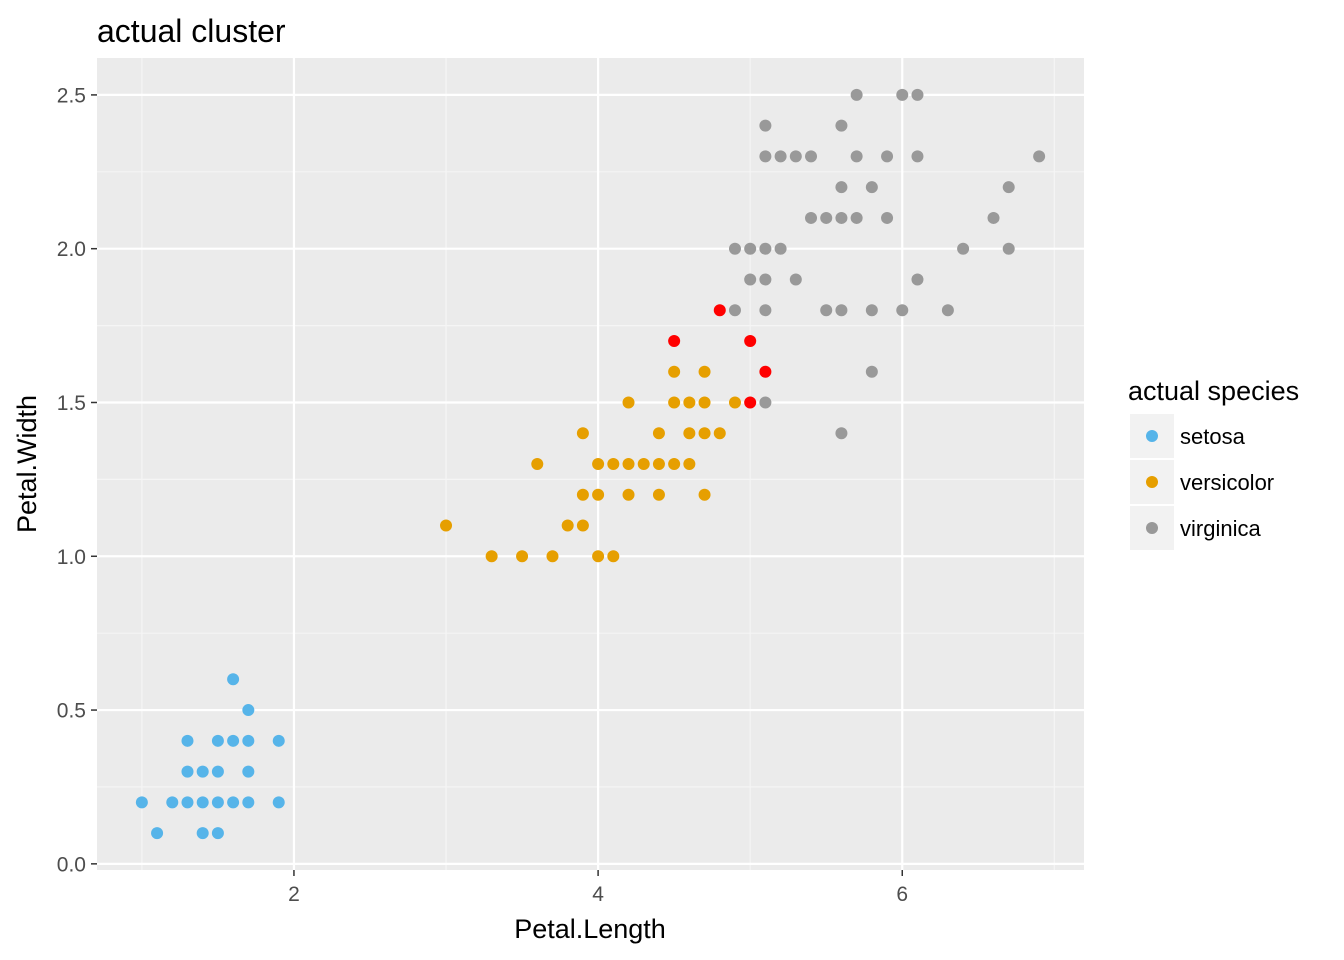  What do you see at coordinates (77, 480) in the screenshot?
I see `y-axis-ticks: 0.0 0.5 1.0 1.5 2.0 2.5` at bounding box center [77, 480].